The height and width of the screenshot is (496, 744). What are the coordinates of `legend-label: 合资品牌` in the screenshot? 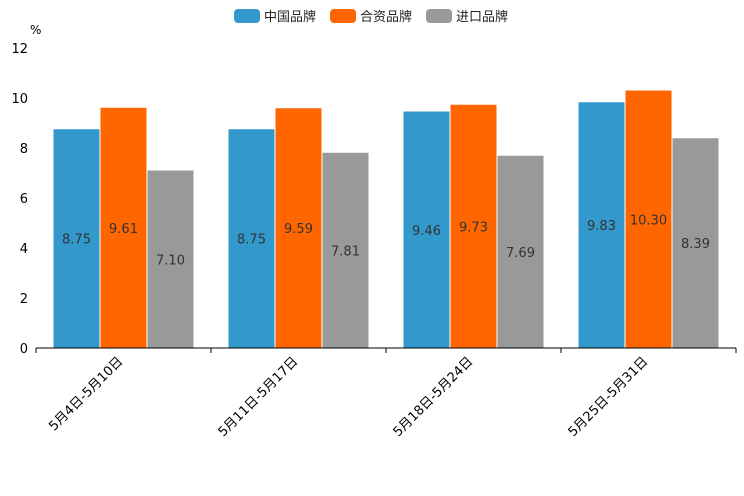 It's located at (386, 17).